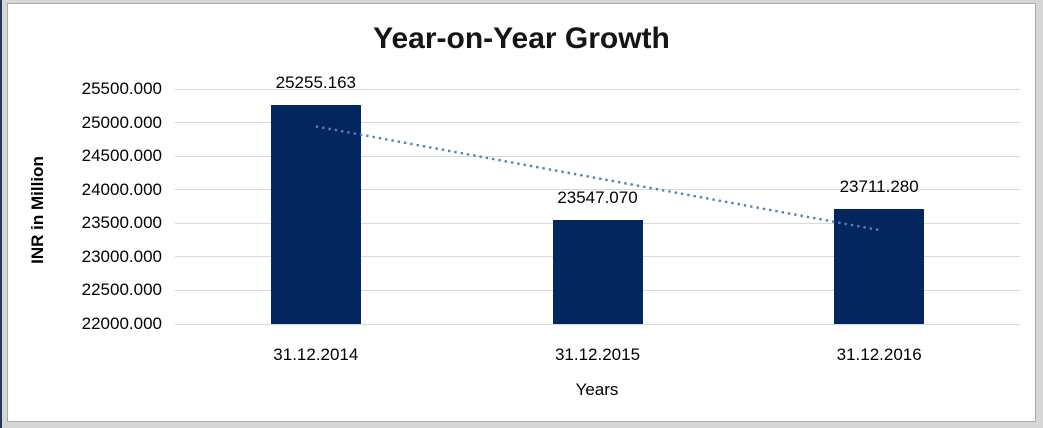 The height and width of the screenshot is (428, 1043). What do you see at coordinates (121, 189) in the screenshot?
I see `y-axis-tick-label: 24000.000` at bounding box center [121, 189].